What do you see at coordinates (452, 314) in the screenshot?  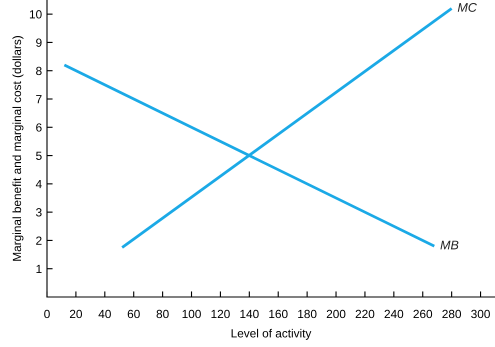 I see `x-tick-label: 280` at bounding box center [452, 314].